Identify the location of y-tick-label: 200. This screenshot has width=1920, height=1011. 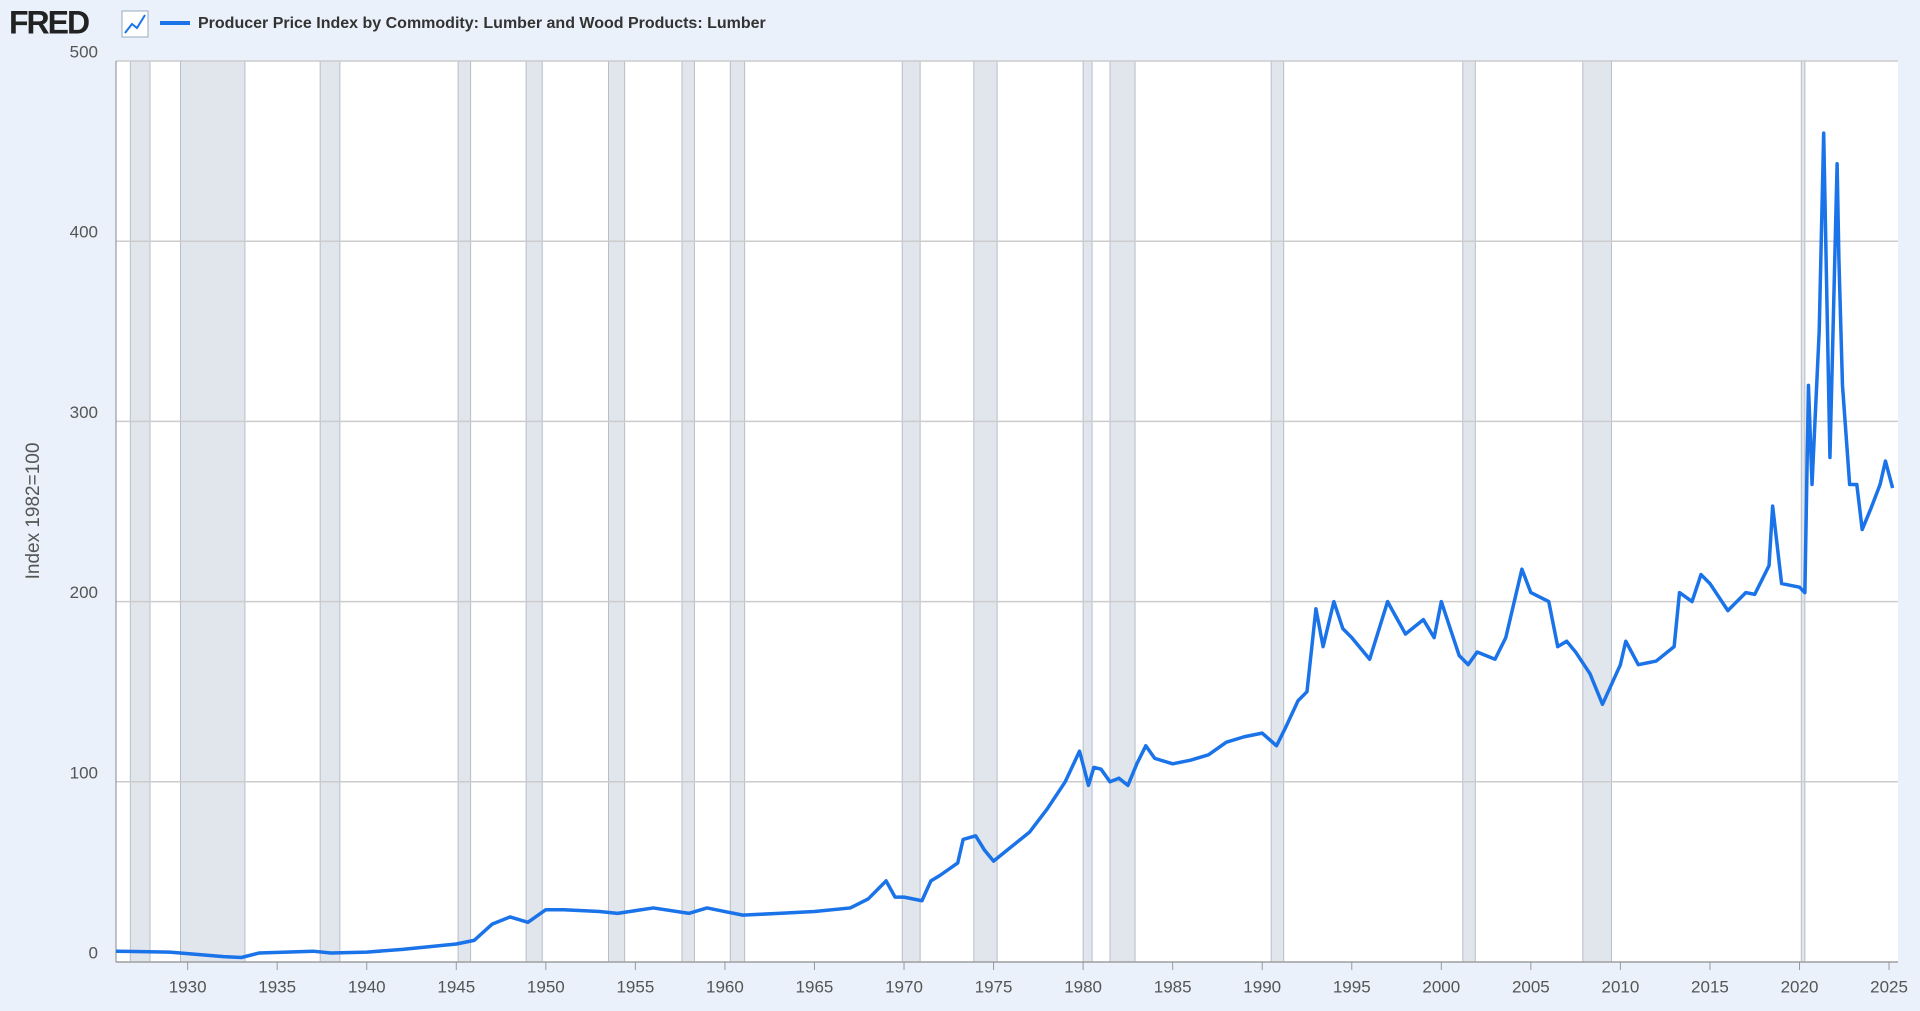
(84, 592).